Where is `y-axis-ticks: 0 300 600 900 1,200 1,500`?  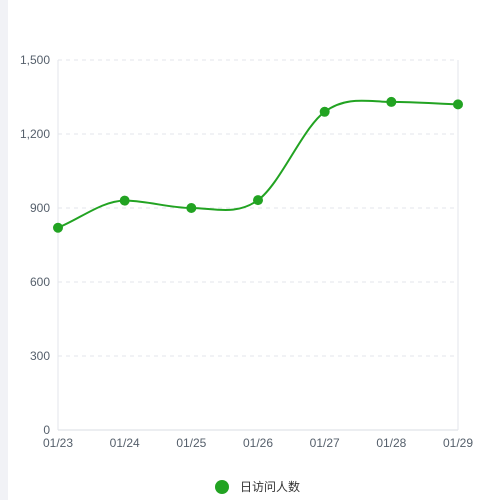 y-axis-ticks: 0 300 600 900 1,200 1,500 is located at coordinates (35, 245).